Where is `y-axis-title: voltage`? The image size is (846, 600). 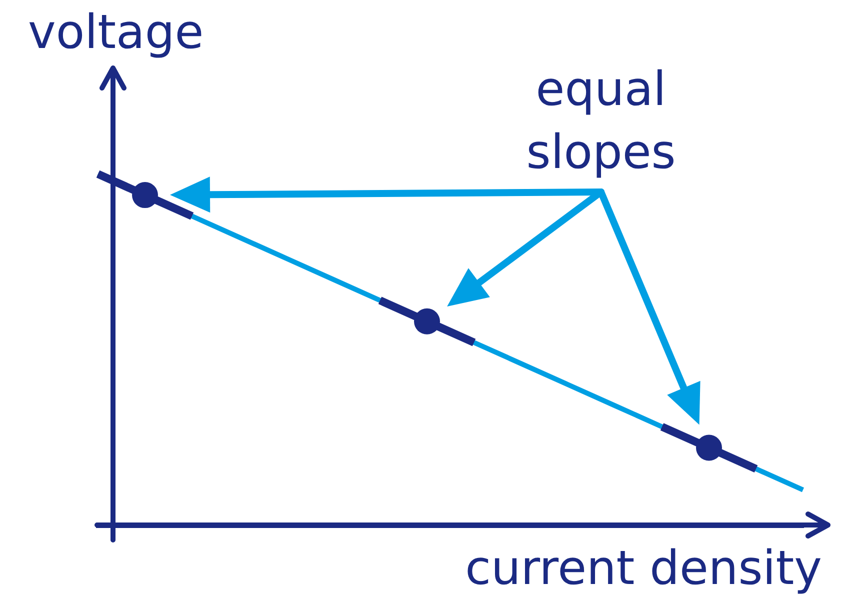
y-axis-title: voltage is located at coordinates (116, 32).